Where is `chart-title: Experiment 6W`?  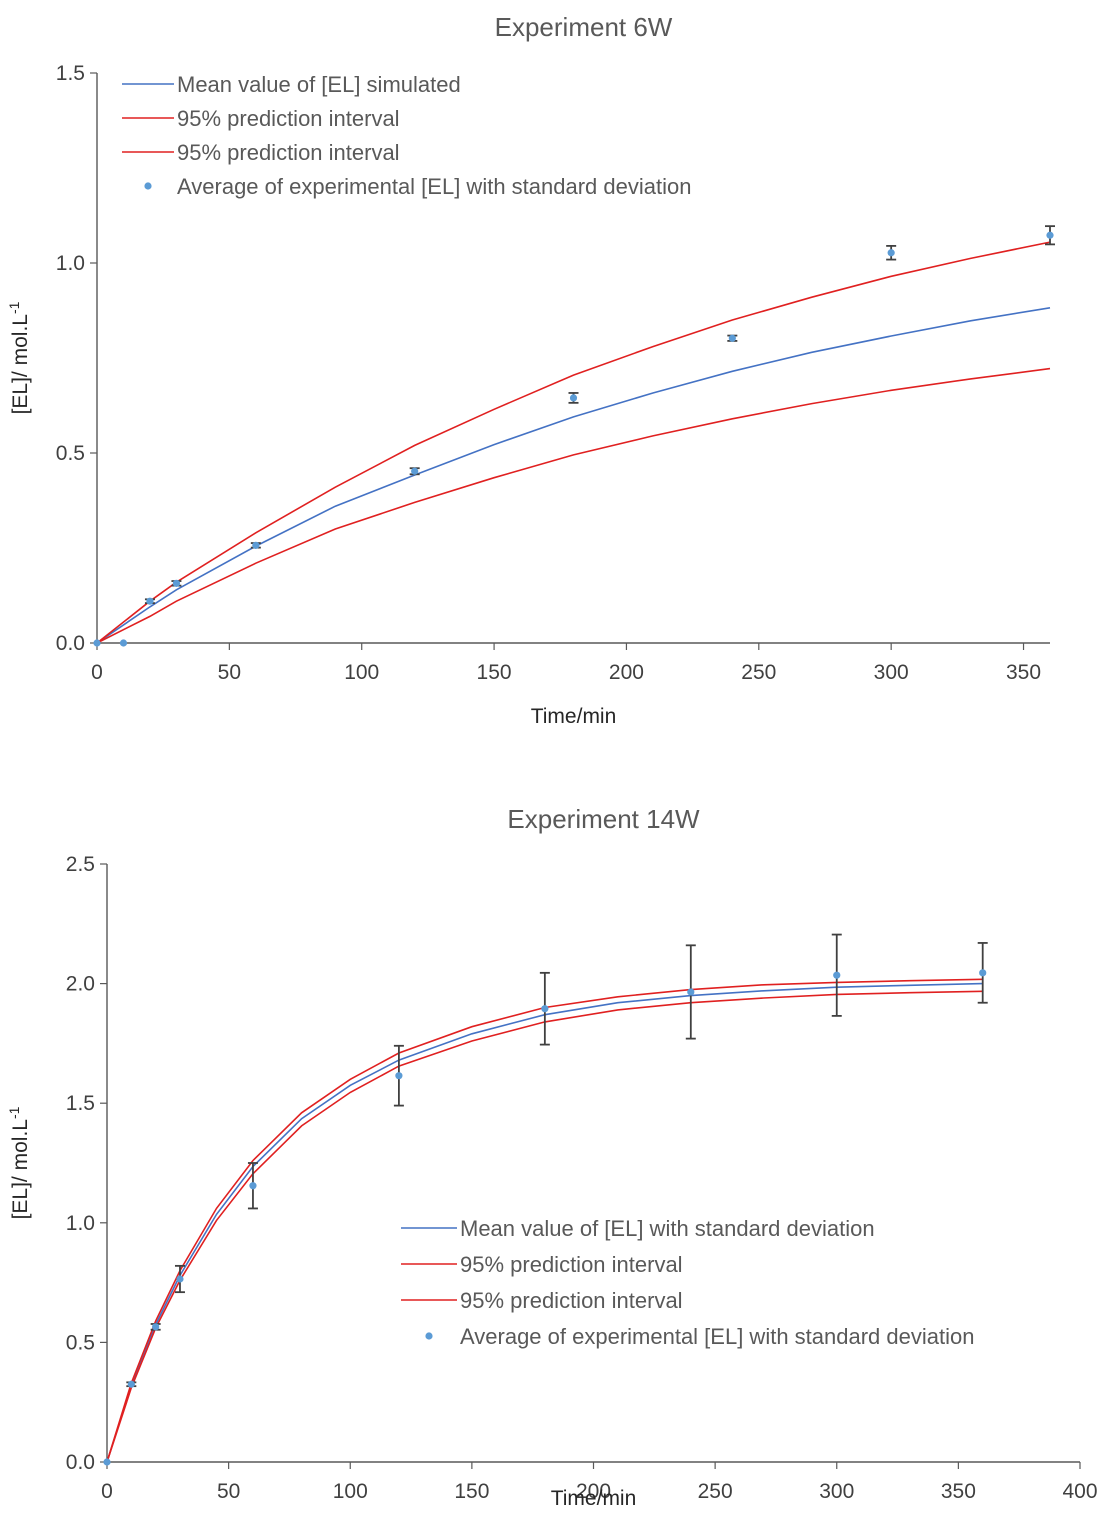 chart-title: Experiment 6W is located at coordinates (584, 27).